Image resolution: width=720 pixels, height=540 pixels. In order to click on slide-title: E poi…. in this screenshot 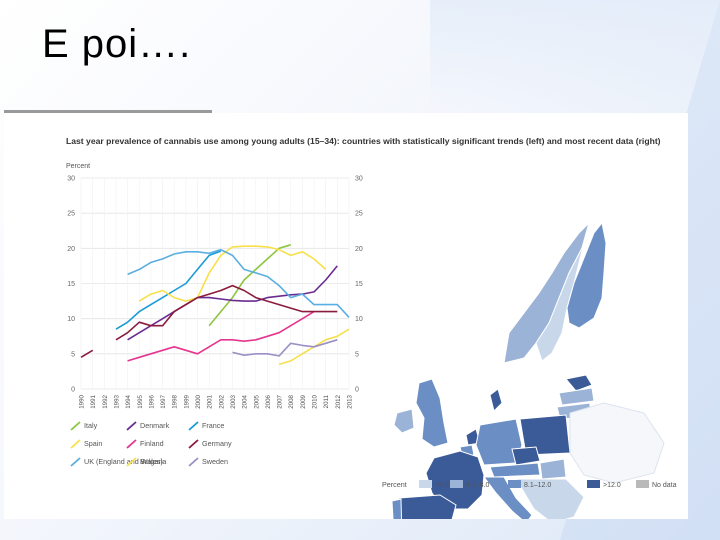, I will do `click(117, 44)`.